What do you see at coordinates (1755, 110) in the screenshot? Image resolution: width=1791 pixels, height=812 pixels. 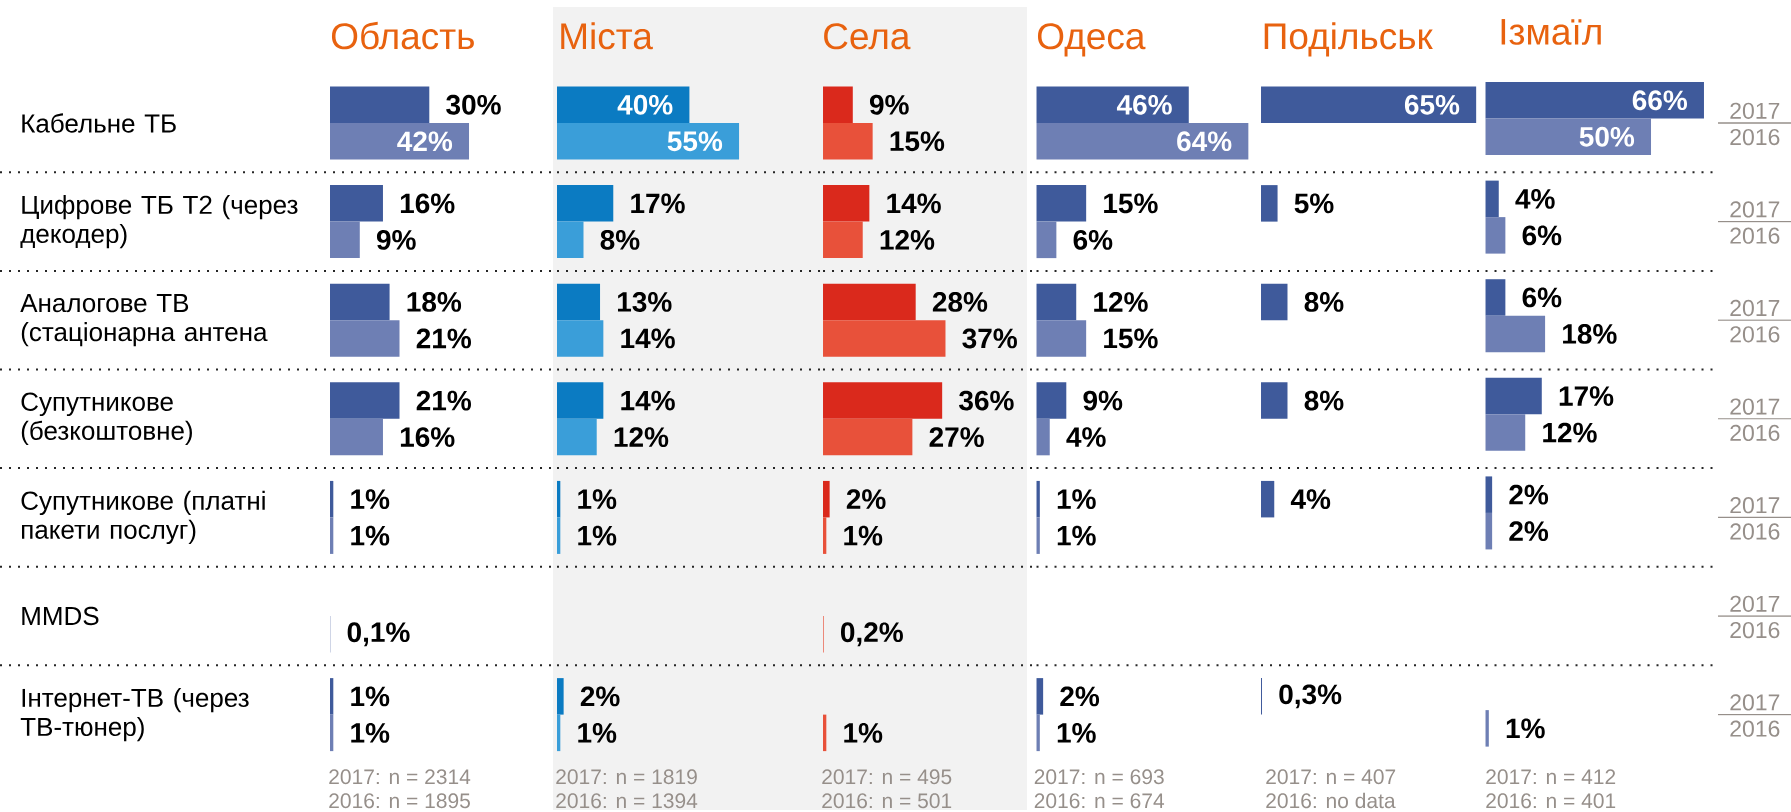 I see `series-label: 2017` at bounding box center [1755, 110].